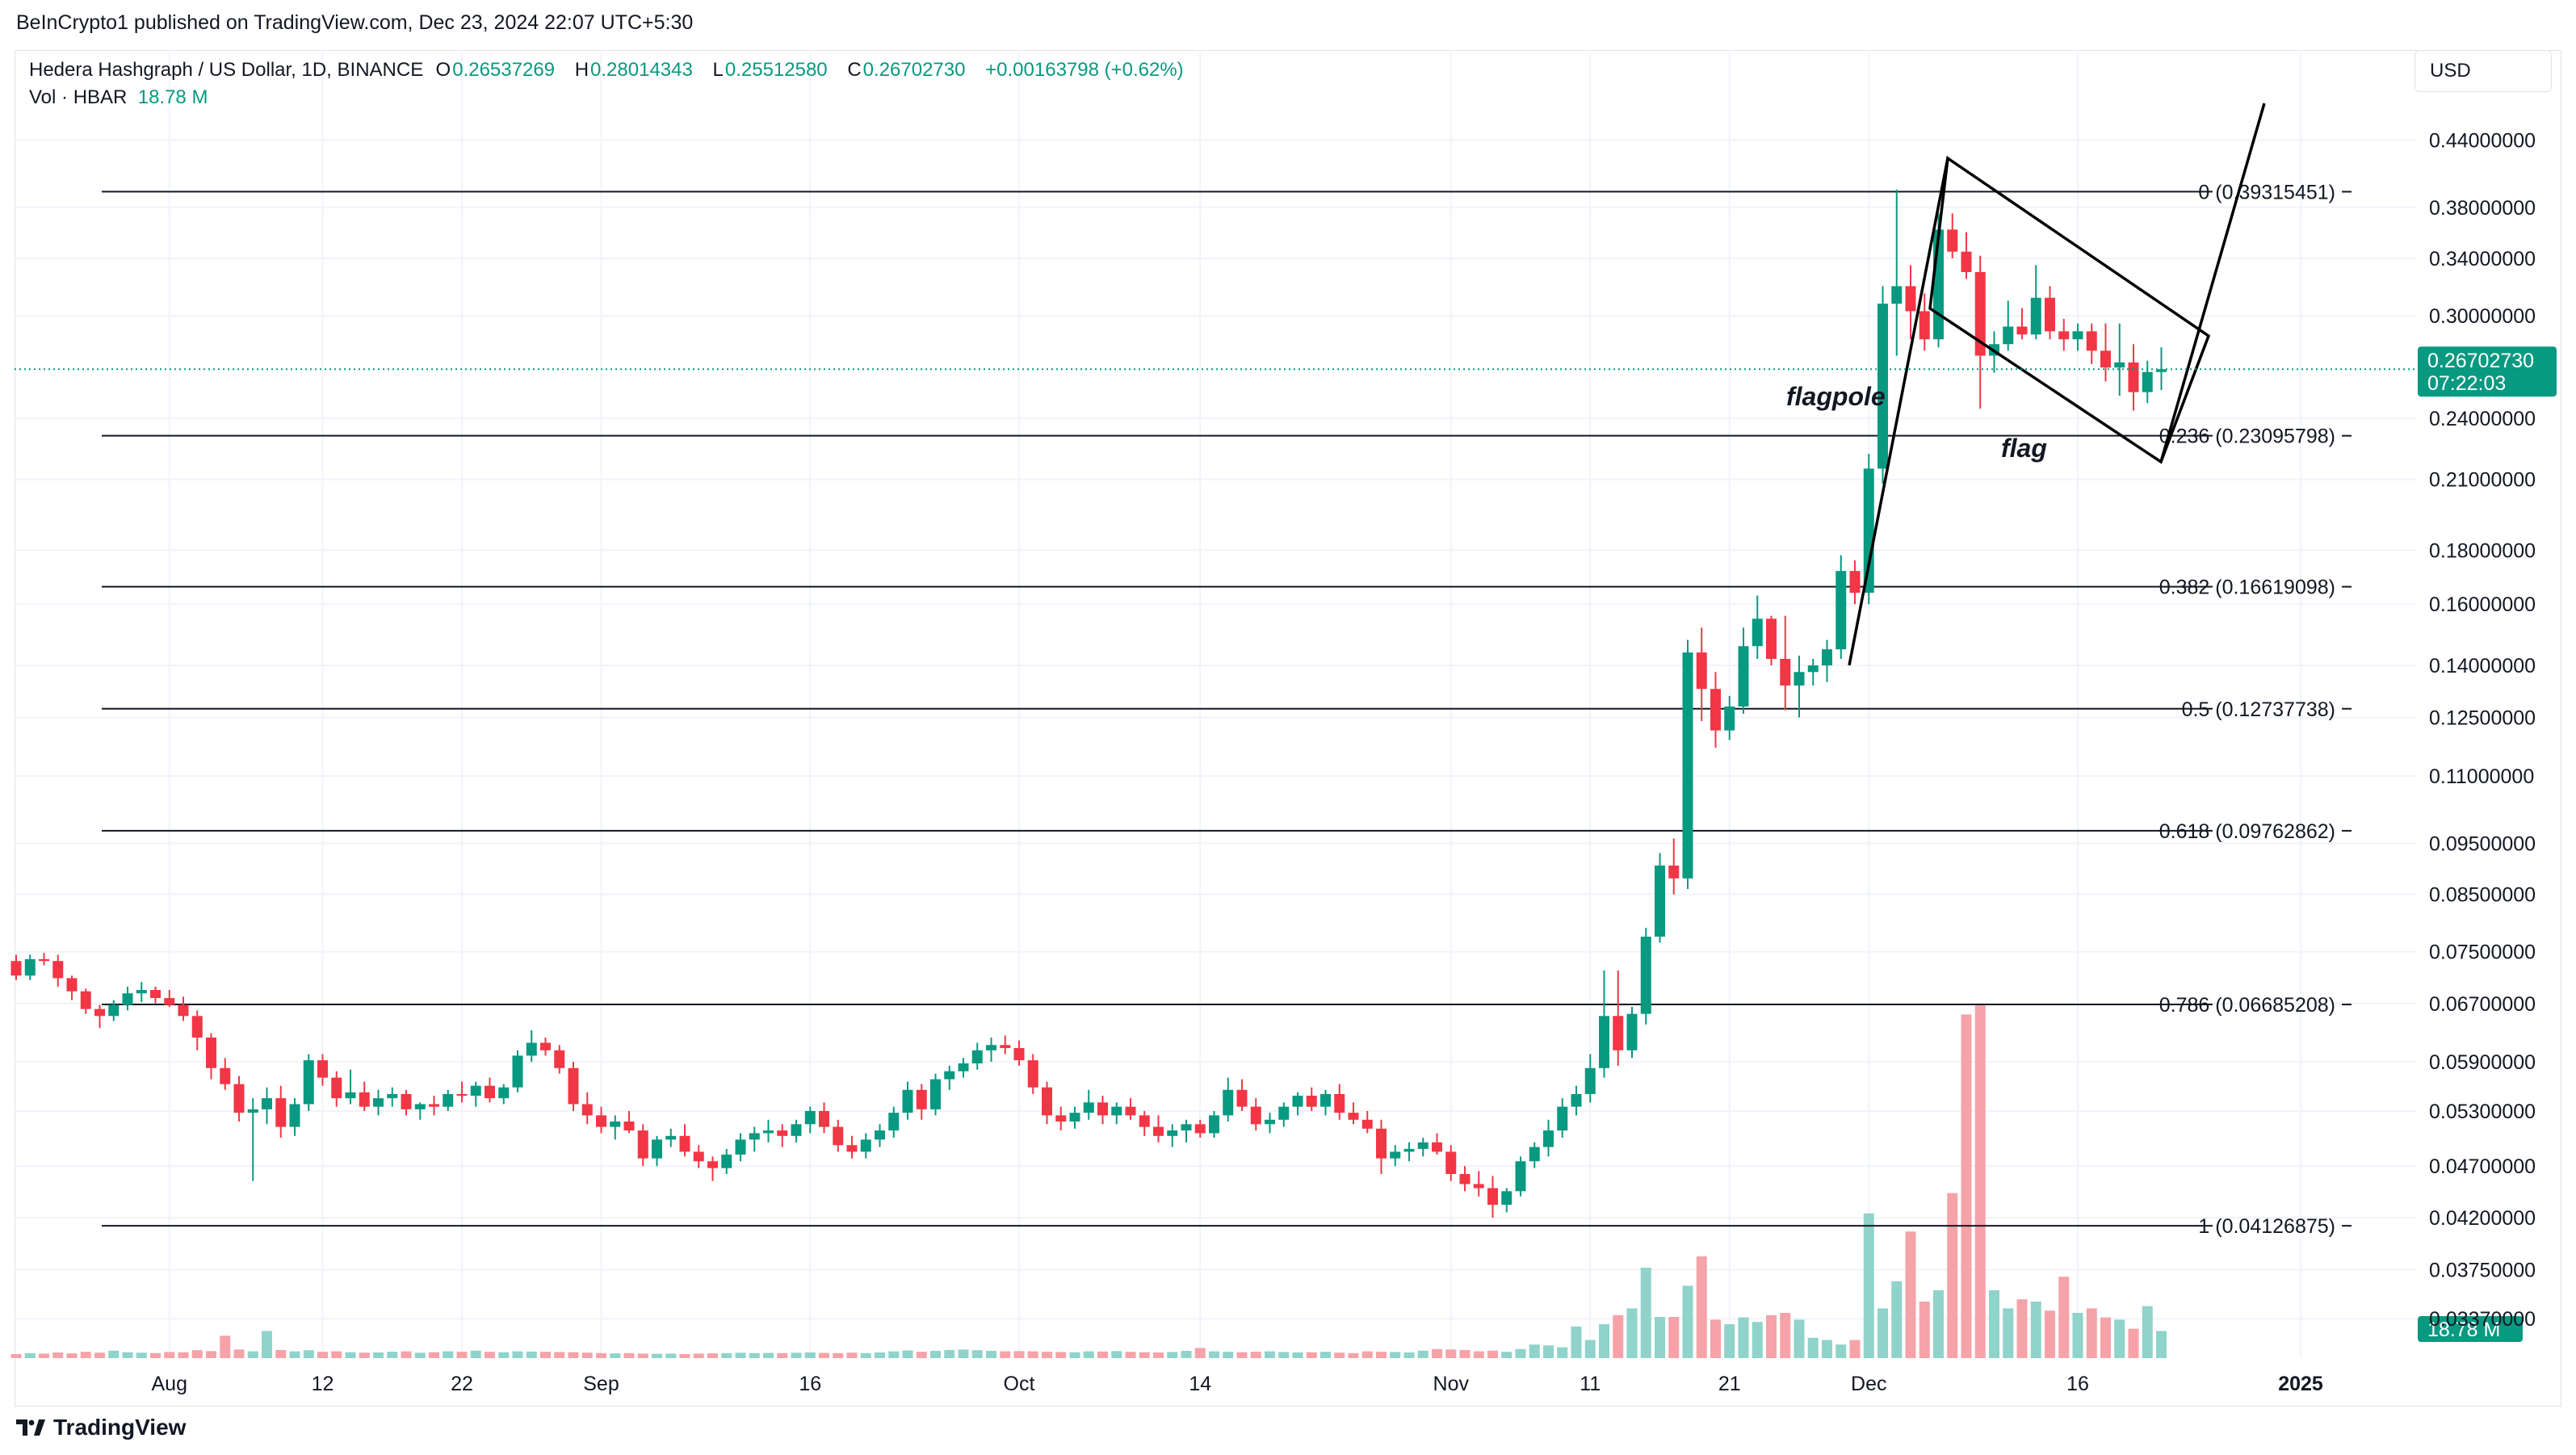 This screenshot has height=1455, width=2576. What do you see at coordinates (101, 1427) in the screenshot?
I see `tradingview-footer: TradingView` at bounding box center [101, 1427].